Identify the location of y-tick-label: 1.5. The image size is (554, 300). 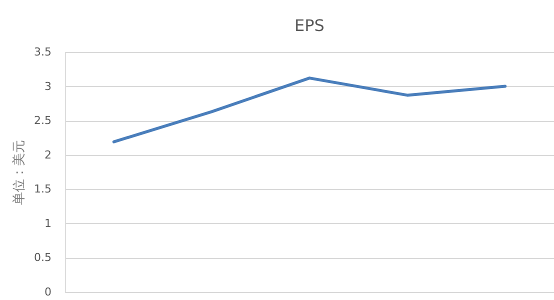
(43, 189).